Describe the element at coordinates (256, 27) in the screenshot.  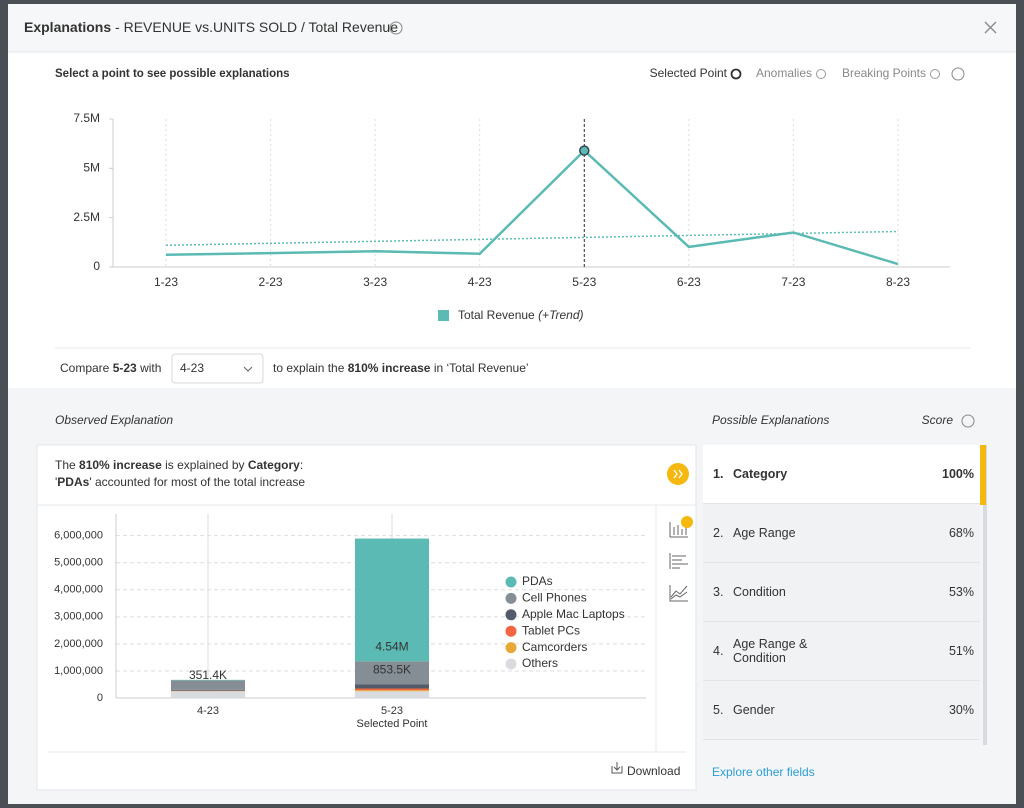
I see `header-subtitle: - REVENUE vs.UNITS SOLD / Total Revenue` at that location.